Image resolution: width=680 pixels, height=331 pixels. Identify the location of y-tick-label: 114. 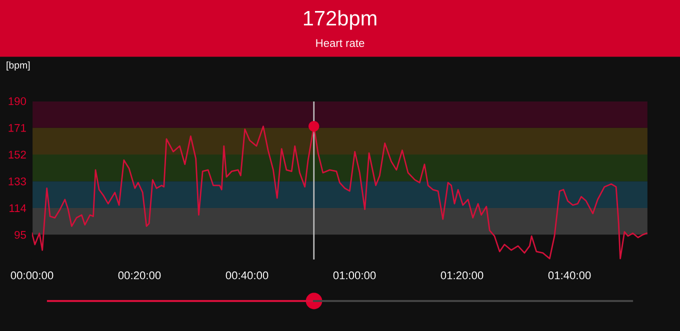
(18, 208).